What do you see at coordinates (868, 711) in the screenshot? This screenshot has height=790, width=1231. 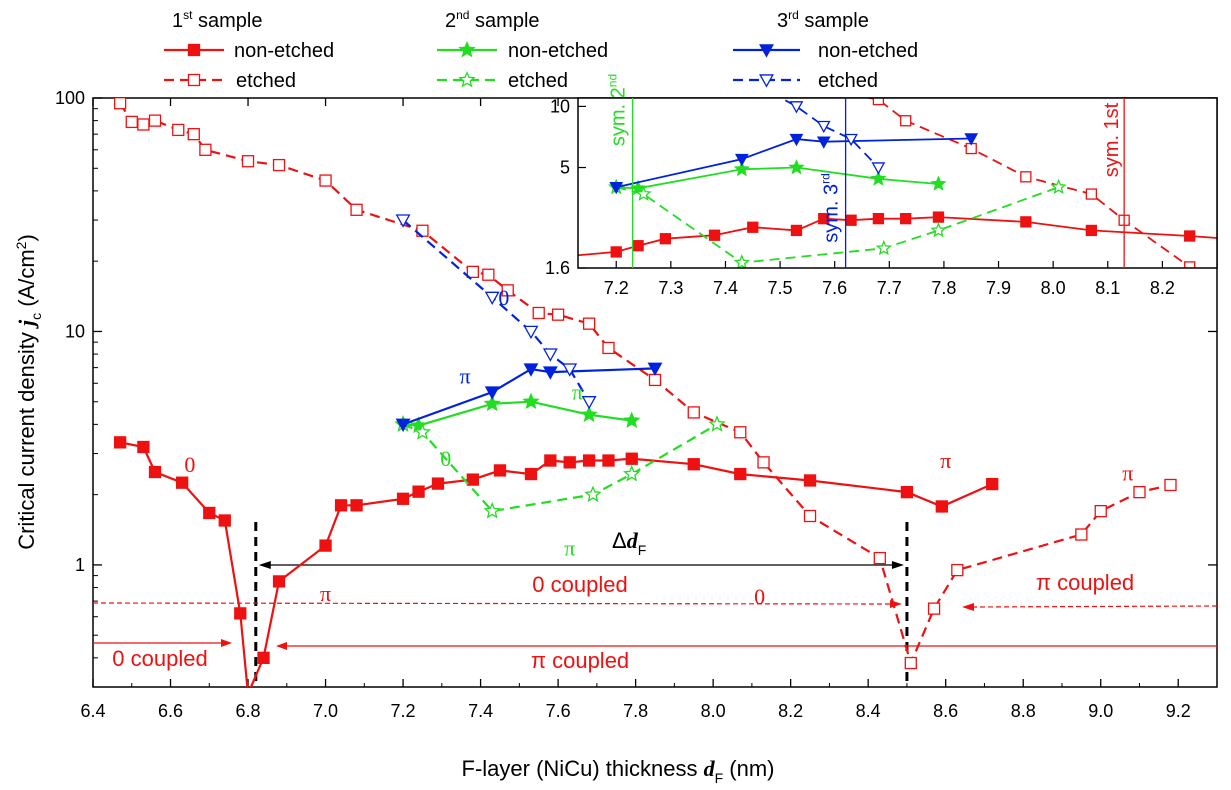 I see `x-tick-label: 8.4` at bounding box center [868, 711].